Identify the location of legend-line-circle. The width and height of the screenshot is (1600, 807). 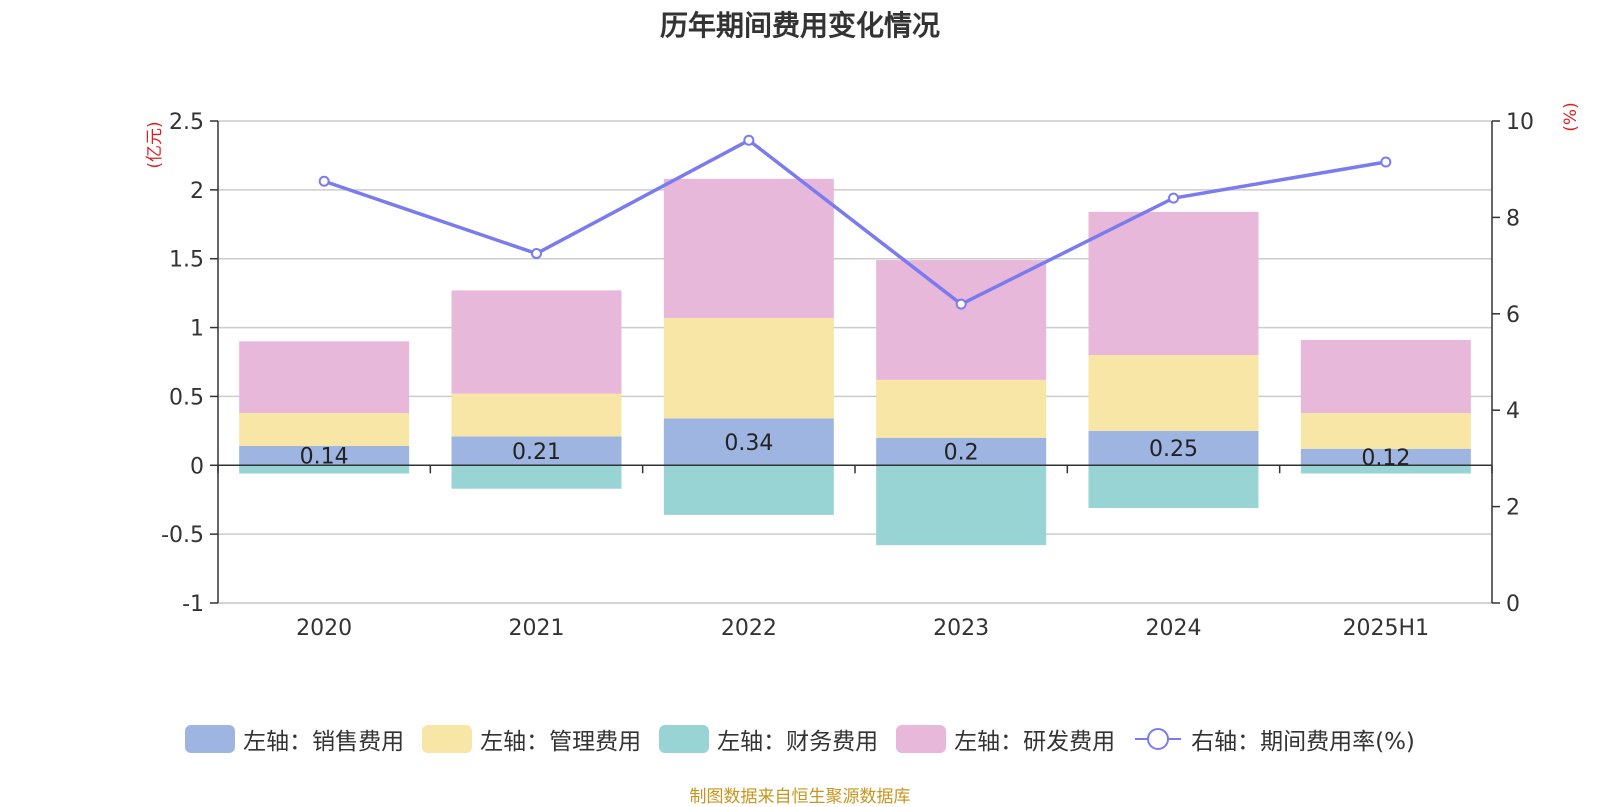
(1158, 739).